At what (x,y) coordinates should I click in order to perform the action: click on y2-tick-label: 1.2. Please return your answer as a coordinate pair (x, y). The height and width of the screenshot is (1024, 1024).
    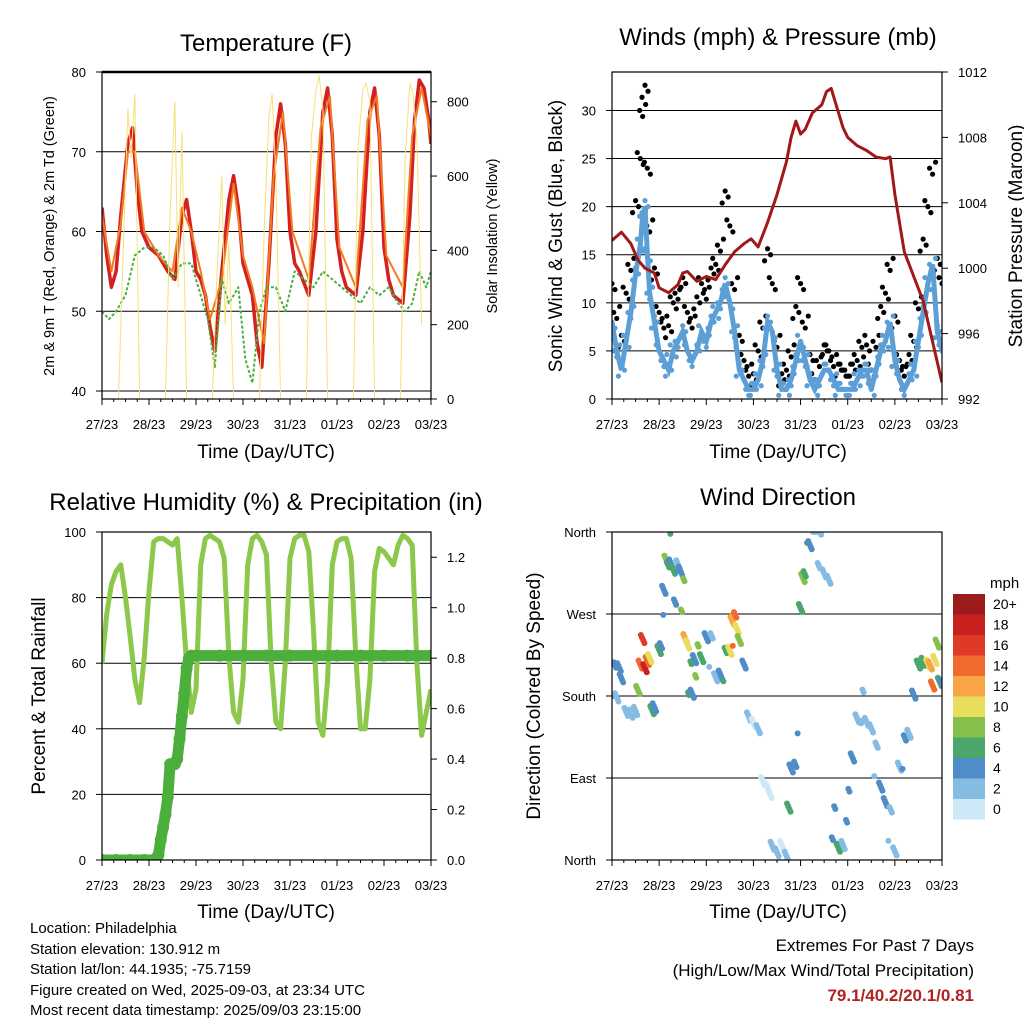
    Looking at the image, I should click on (456, 557).